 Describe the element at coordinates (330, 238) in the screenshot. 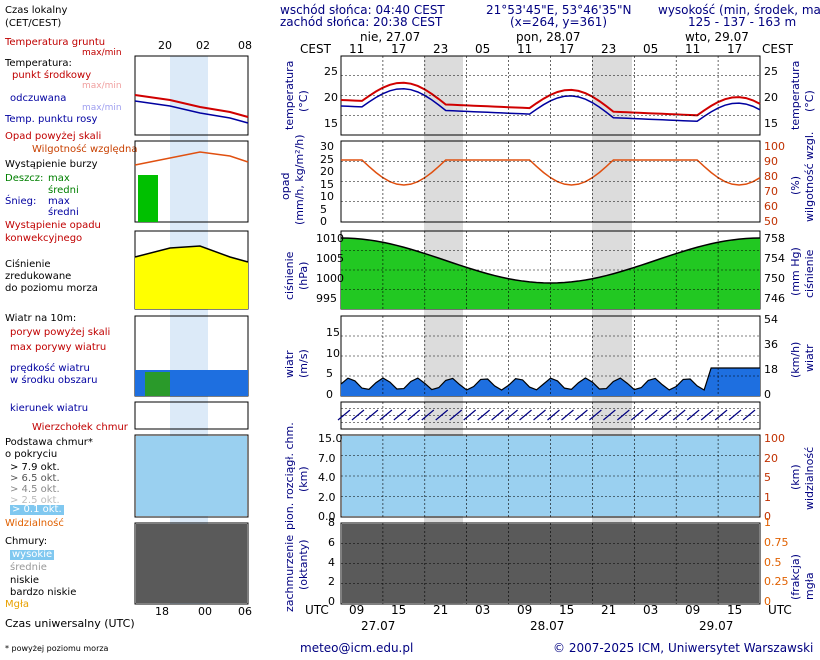

I see `pressure-left-tick-0: 1010` at that location.